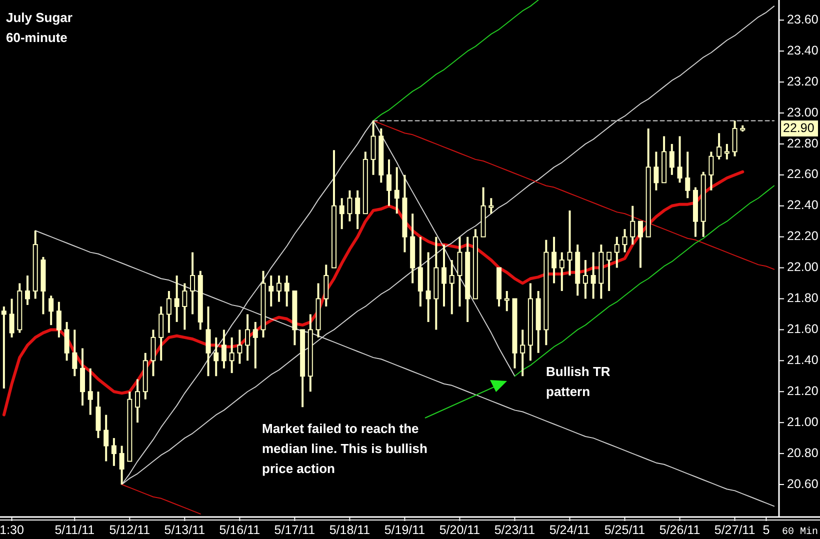 This screenshot has width=820, height=539. I want to click on y-tick-label: 23.60, so click(802, 19).